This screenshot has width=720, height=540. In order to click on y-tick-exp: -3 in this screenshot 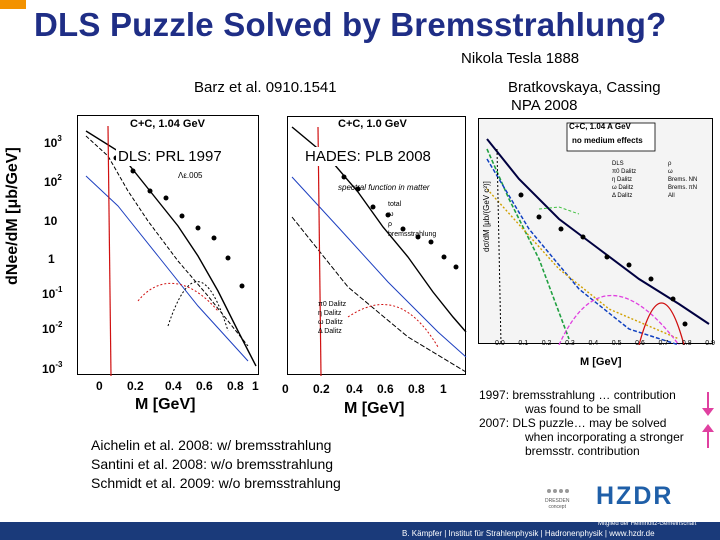, I will do `click(59, 364)`.